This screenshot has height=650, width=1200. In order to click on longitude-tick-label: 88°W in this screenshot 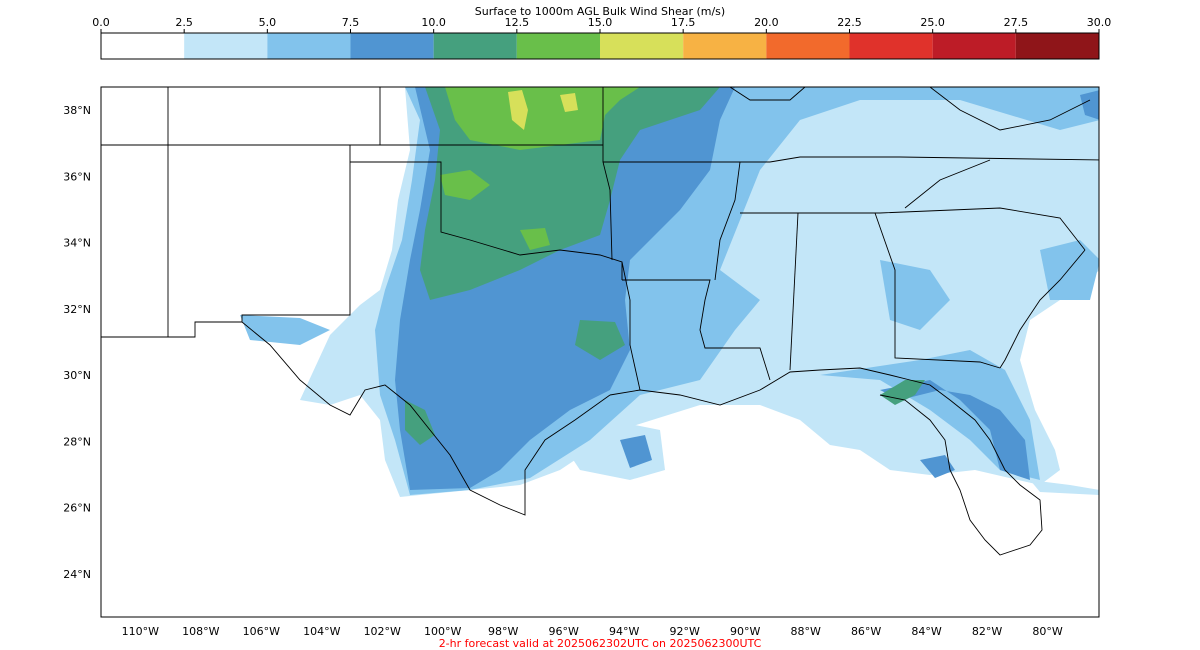, I will do `click(805, 631)`.